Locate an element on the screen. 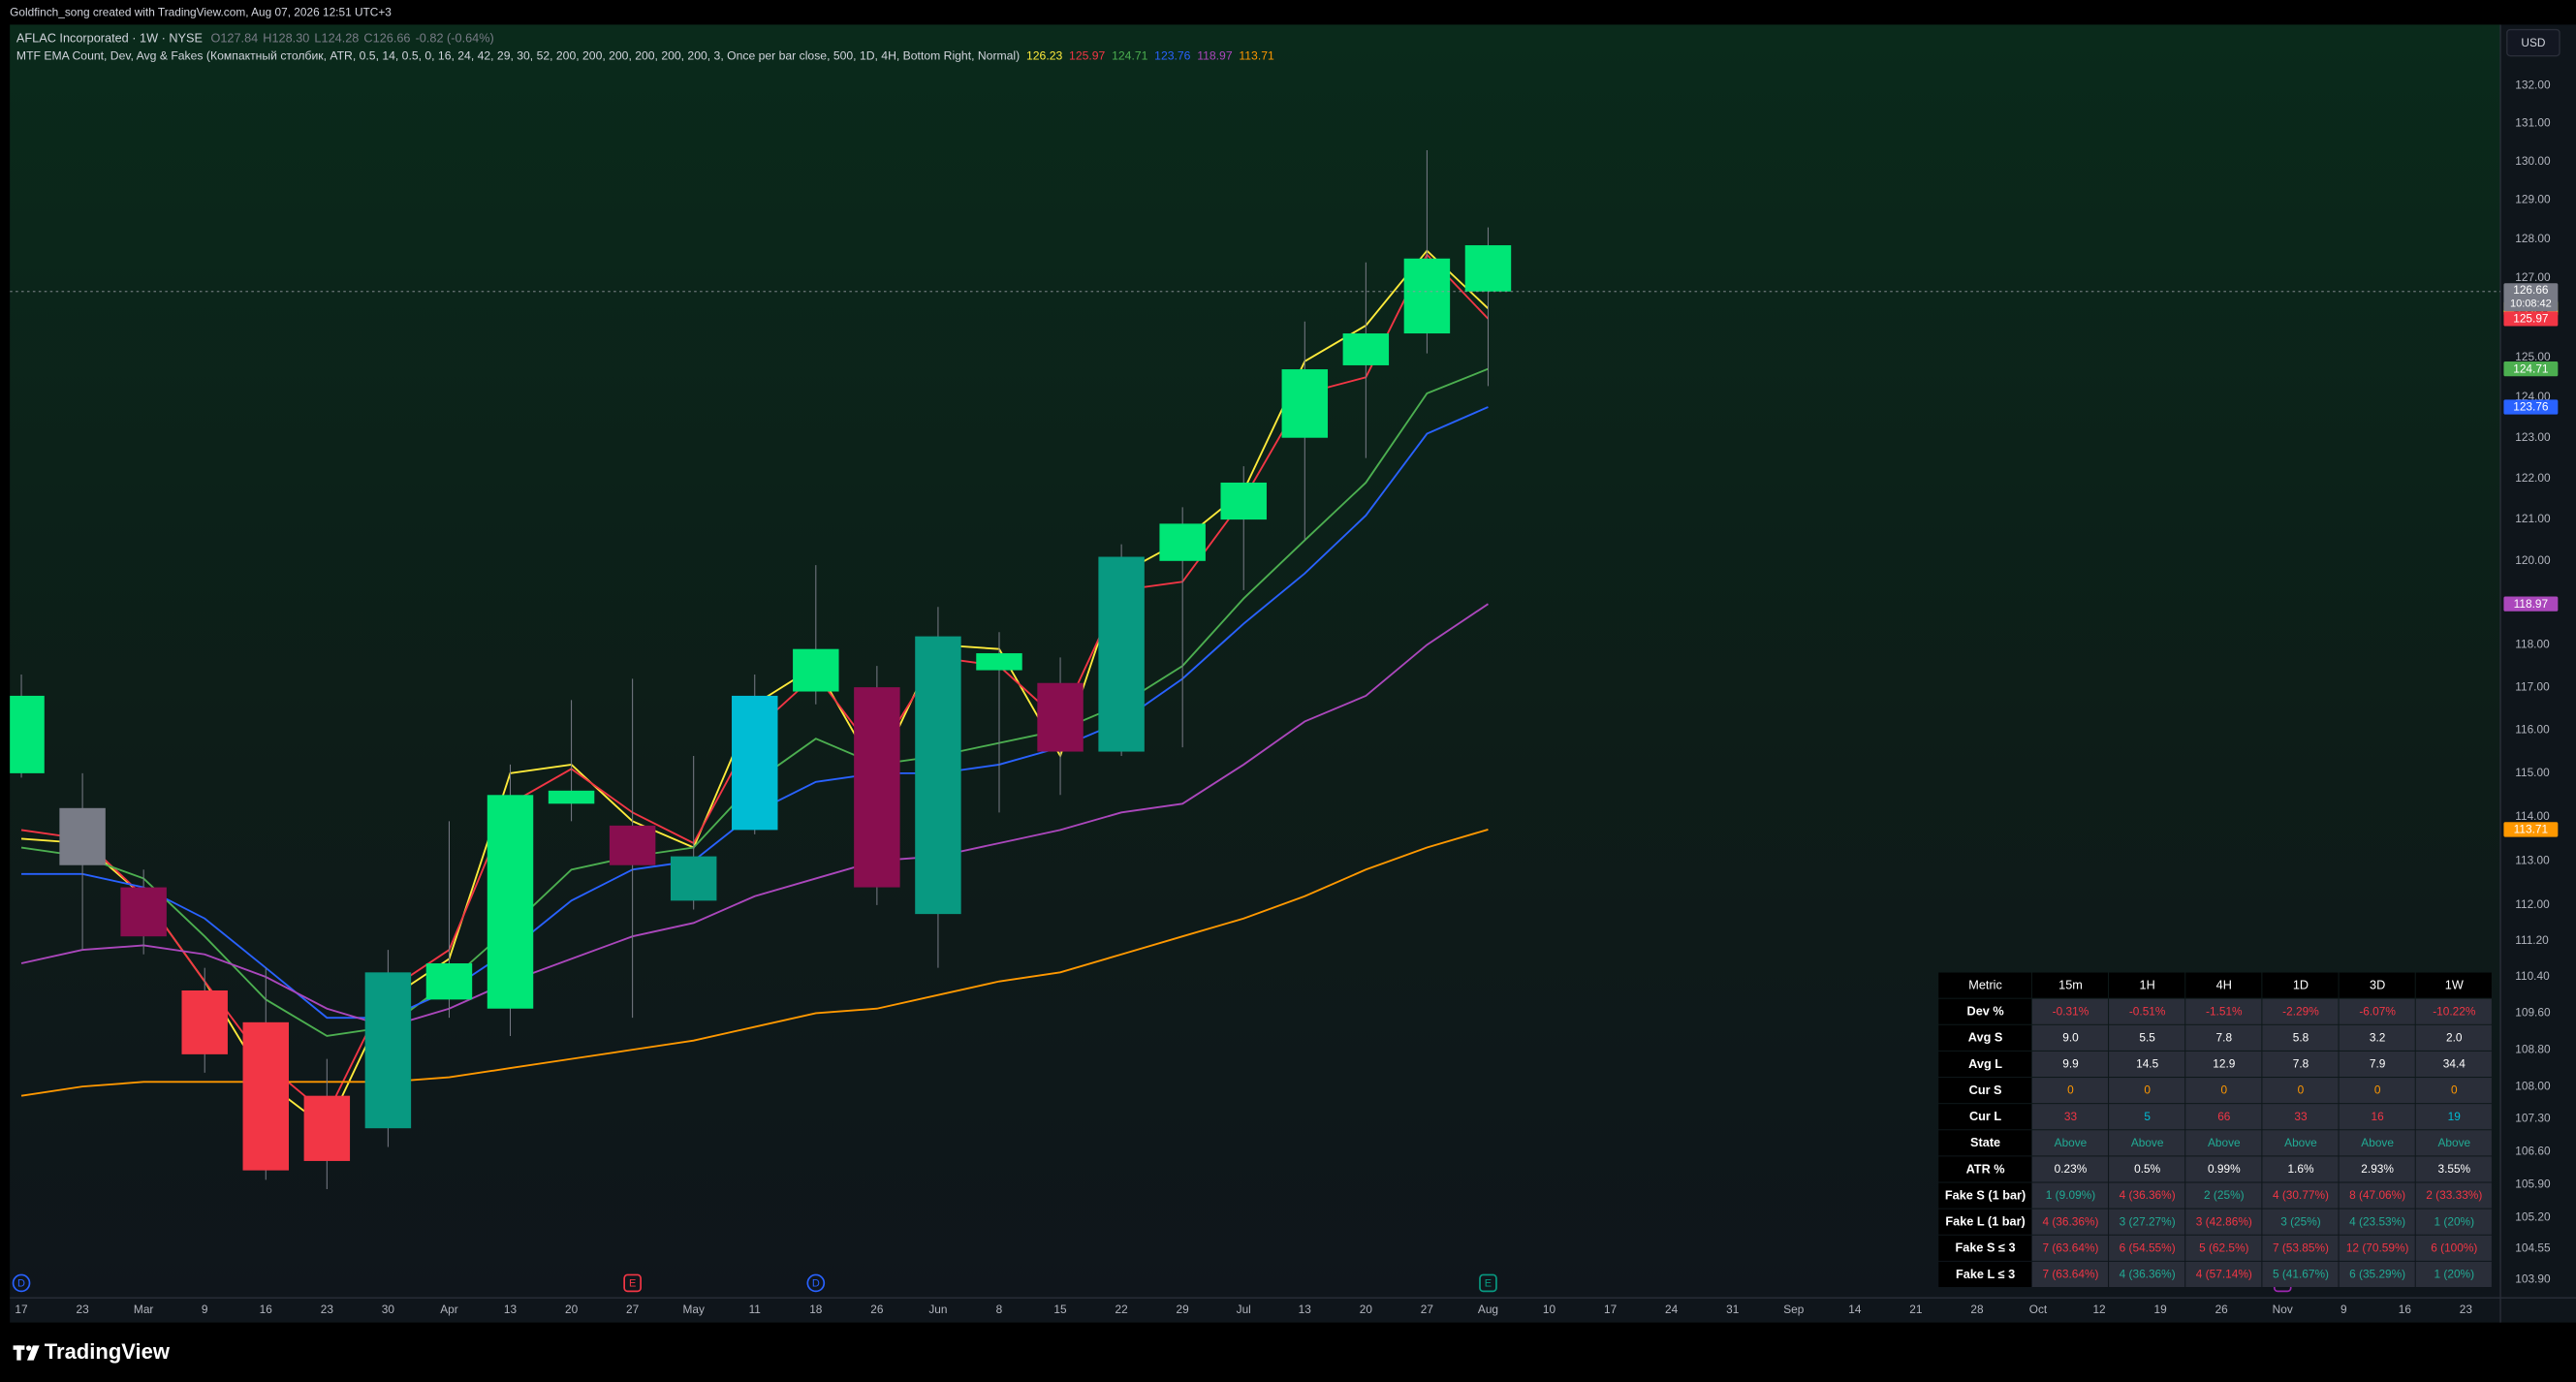 The image size is (2576, 1382). table-row-label: State is located at coordinates (1985, 1142).